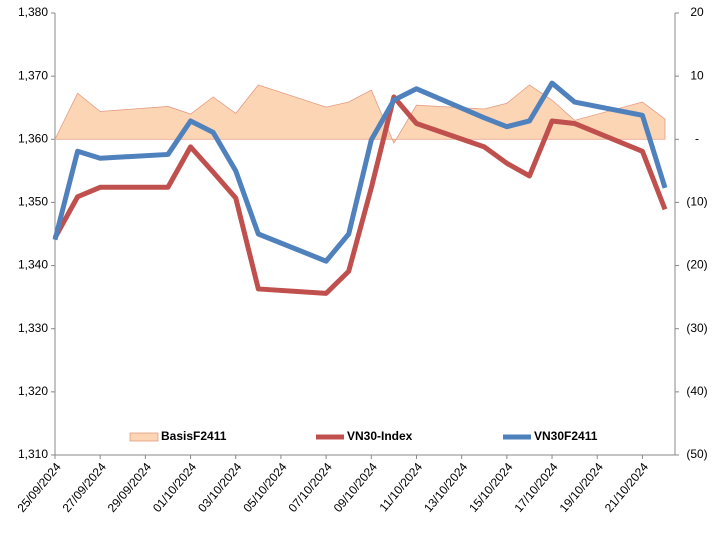 Image resolution: width=727 pixels, height=535 pixels. Describe the element at coordinates (33, 328) in the screenshot. I see `y-tick-label: 1,330` at that location.